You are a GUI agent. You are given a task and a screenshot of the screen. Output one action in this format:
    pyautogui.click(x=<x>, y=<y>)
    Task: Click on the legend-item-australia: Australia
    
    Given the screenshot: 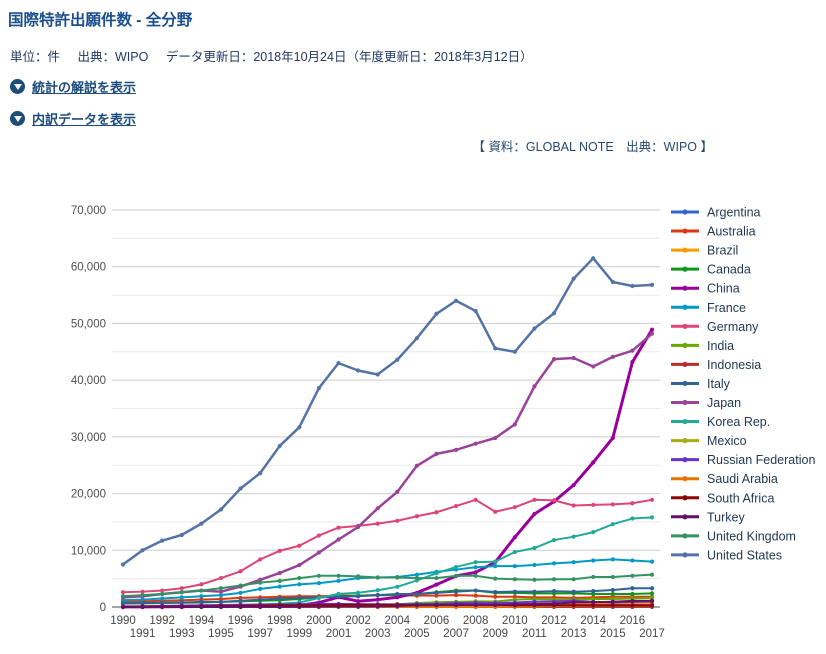 What is the action you would take?
    pyautogui.click(x=713, y=232)
    